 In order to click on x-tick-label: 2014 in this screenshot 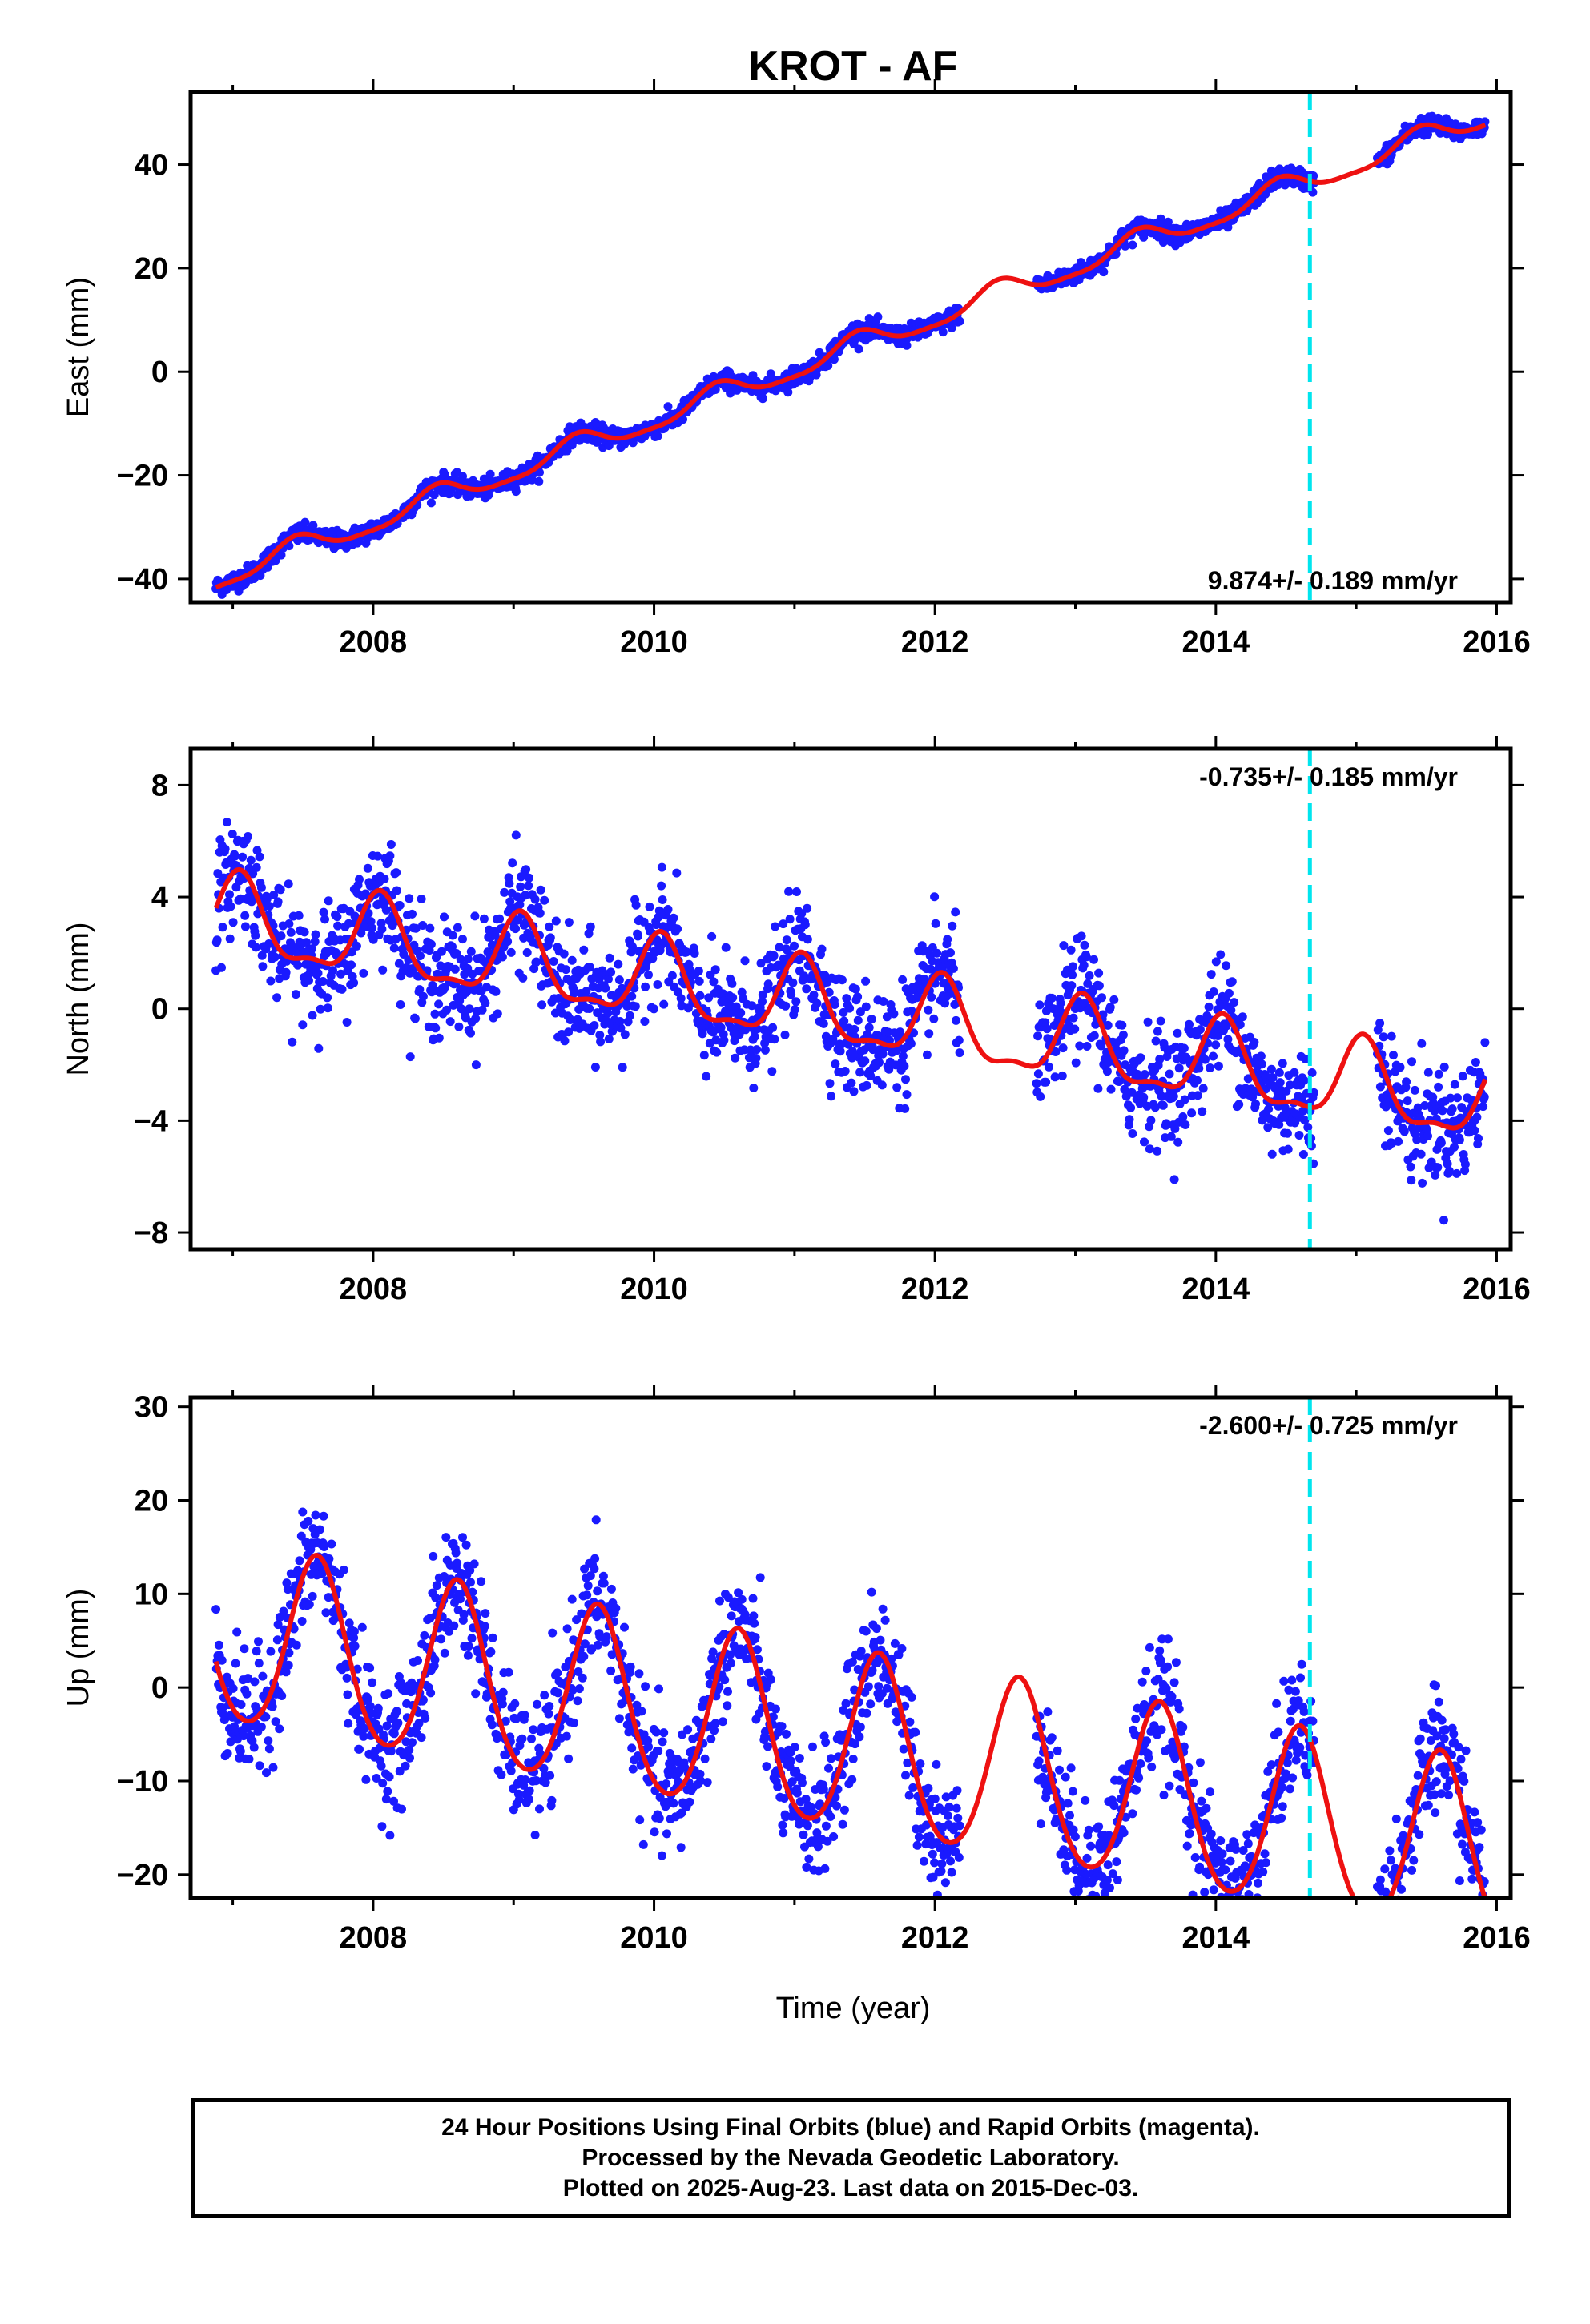, I will do `click(1216, 1289)`.